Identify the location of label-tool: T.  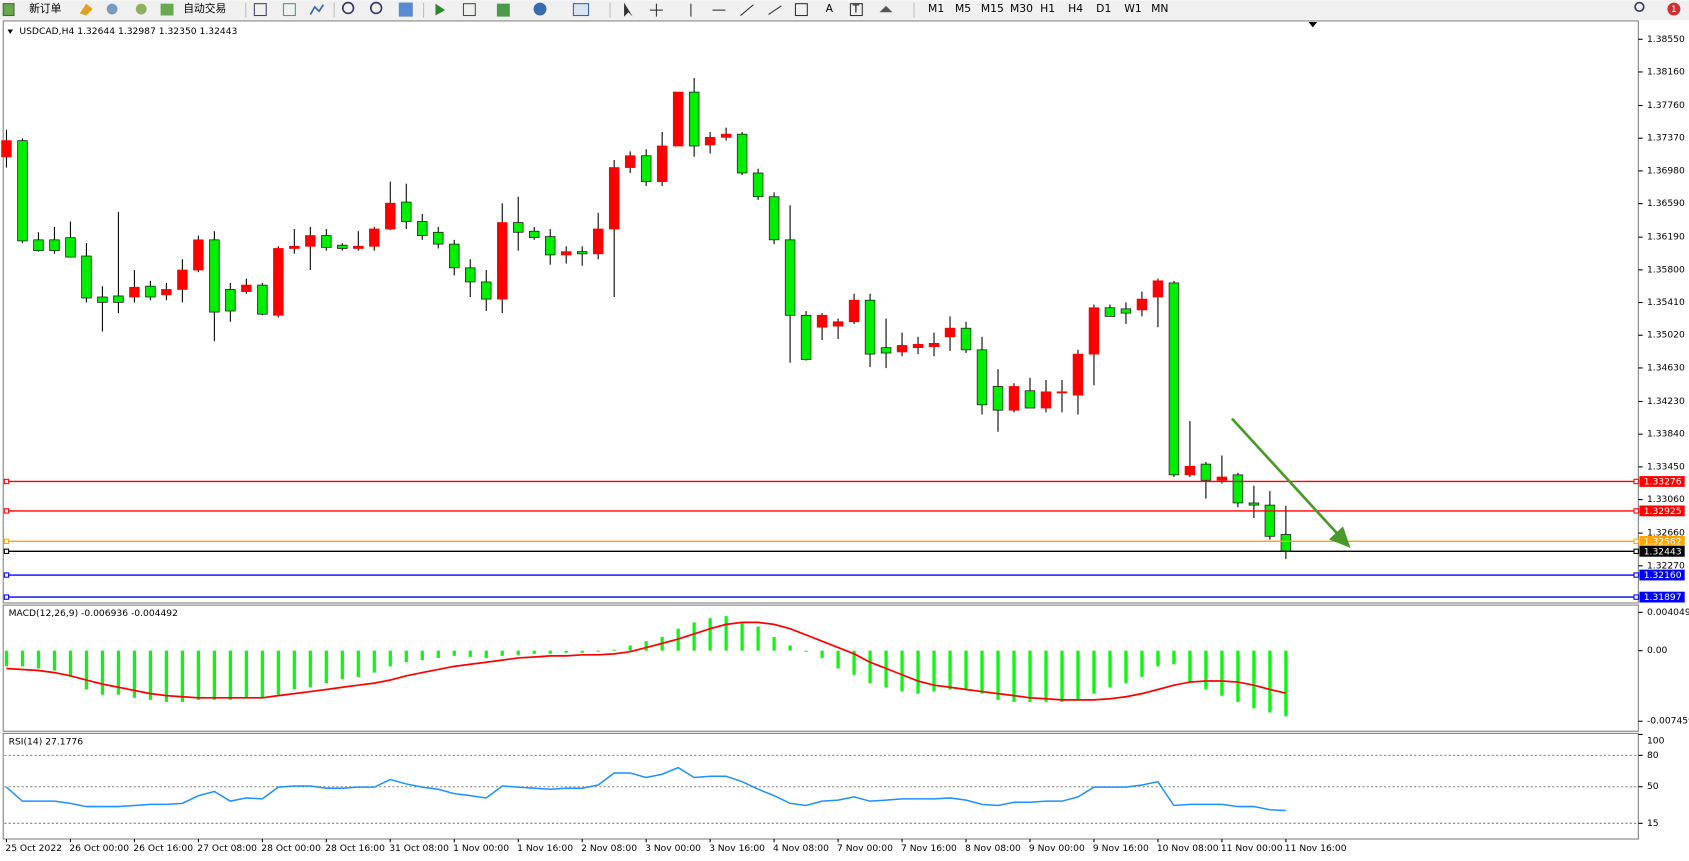
(856, 9).